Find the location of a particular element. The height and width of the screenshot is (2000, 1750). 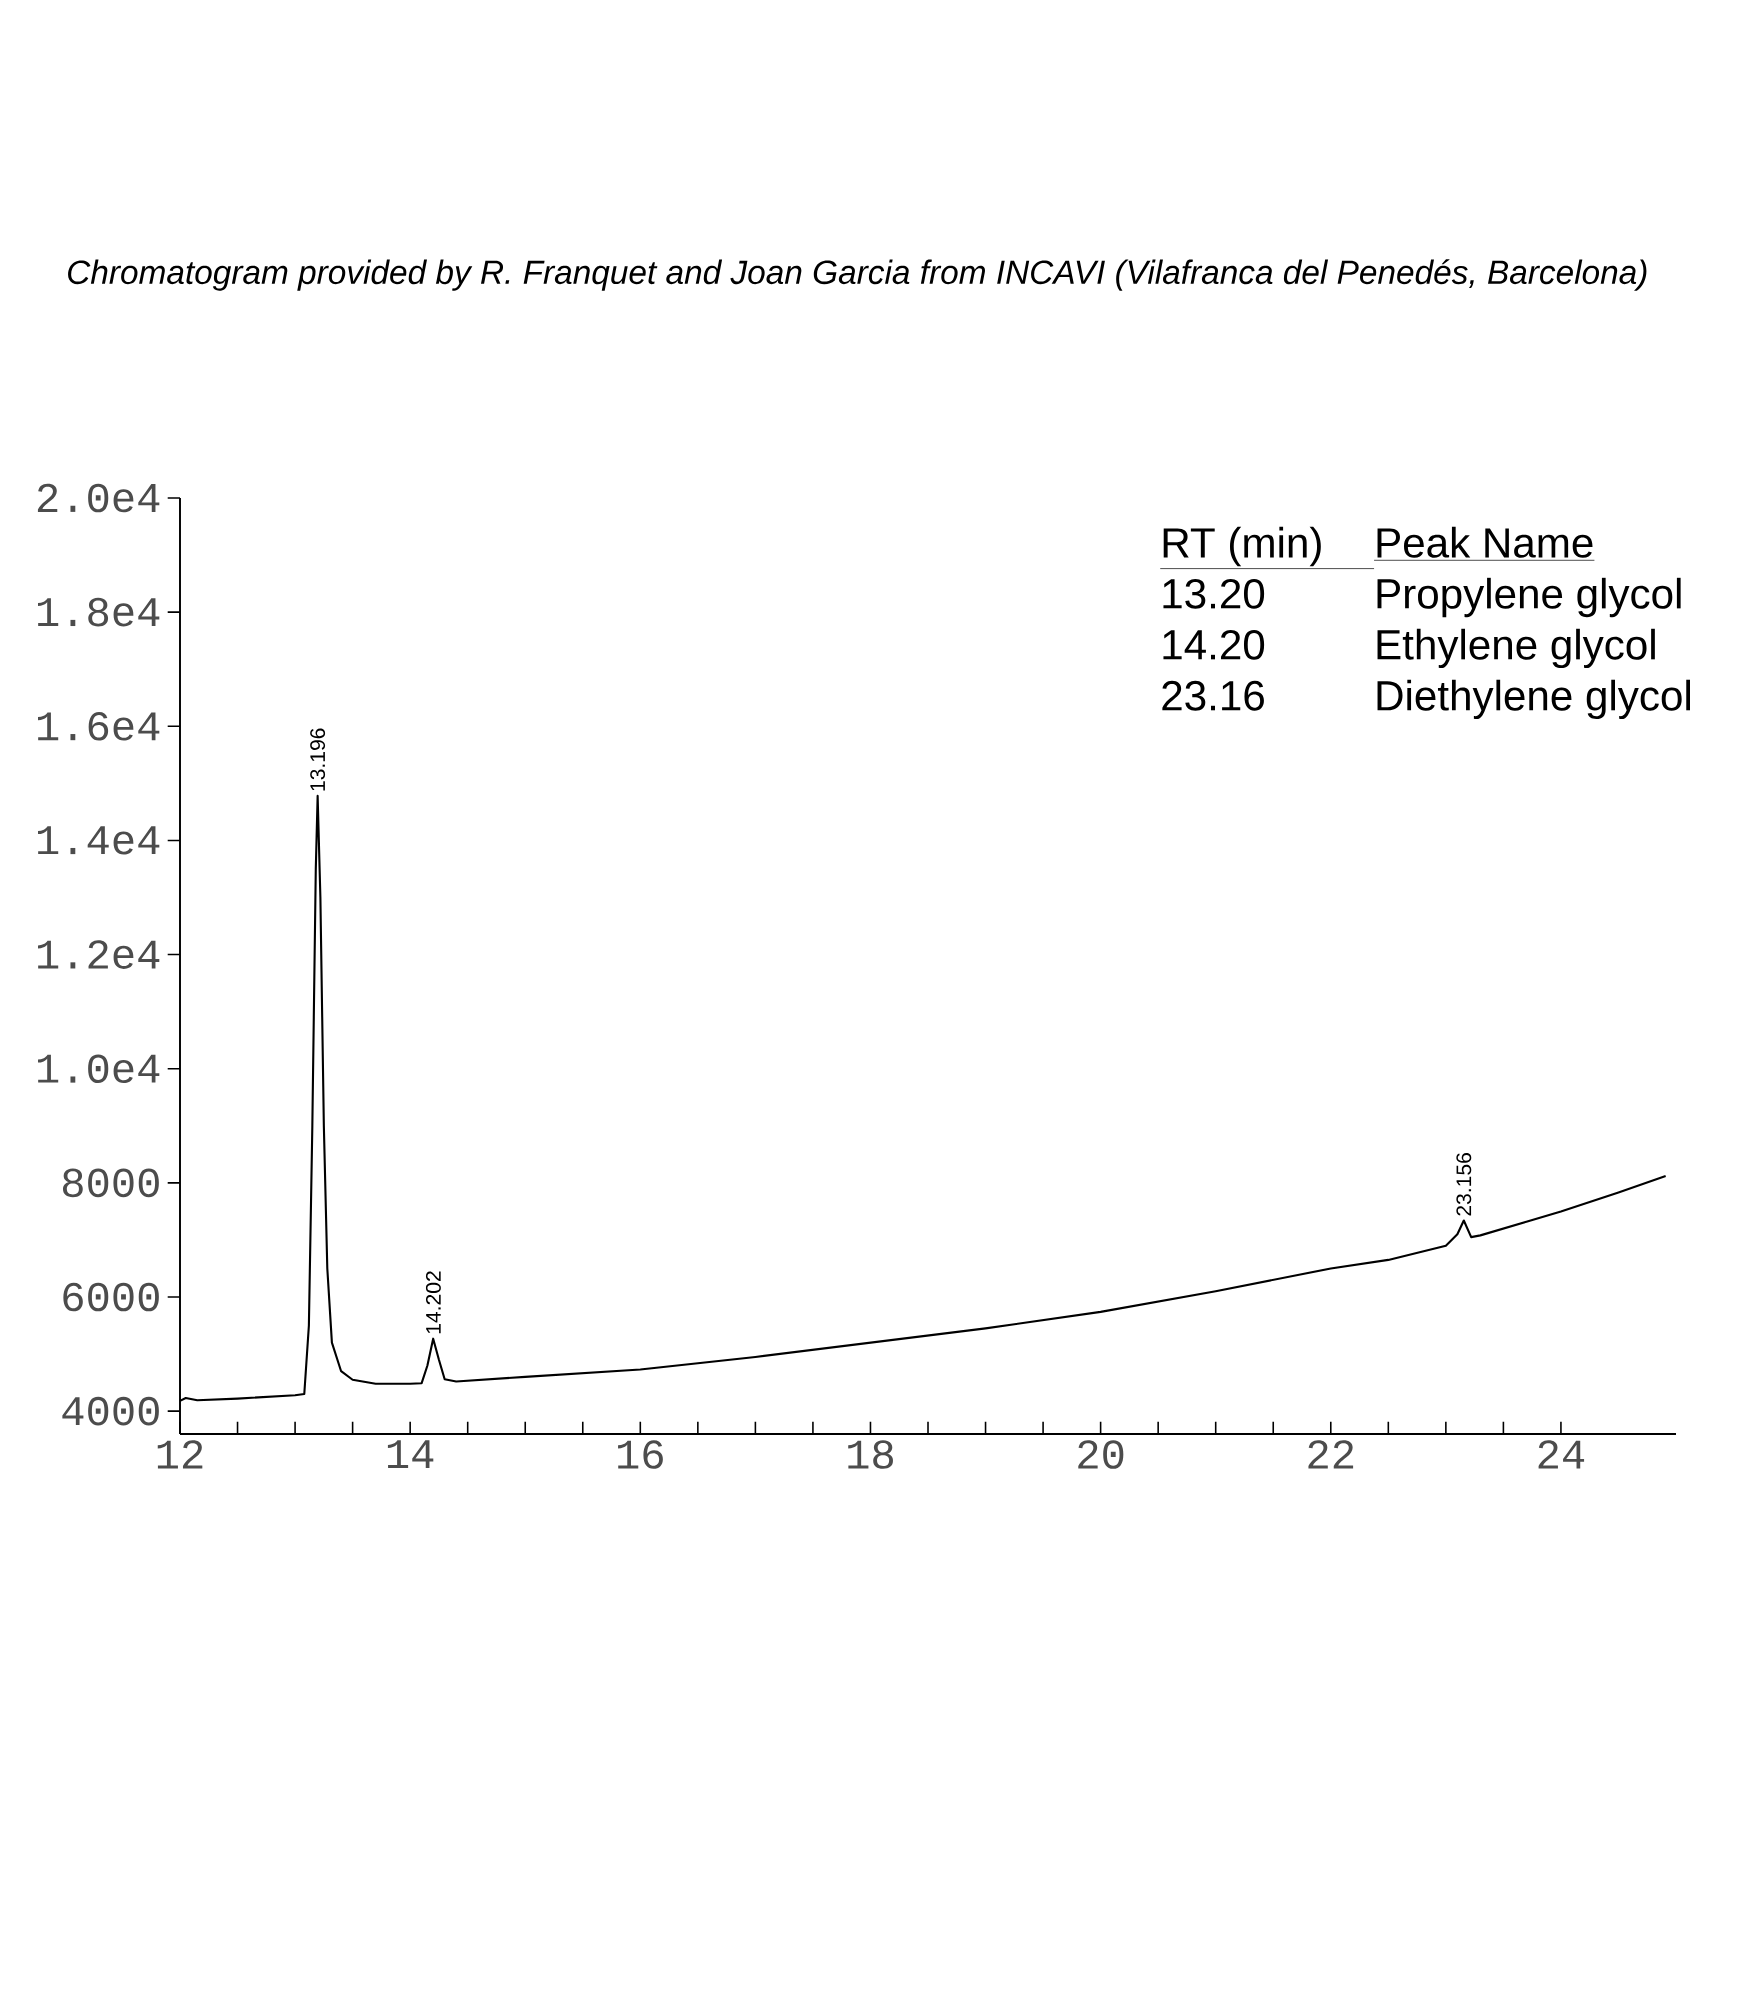

annotation: 13.196 is located at coordinates (318, 759).